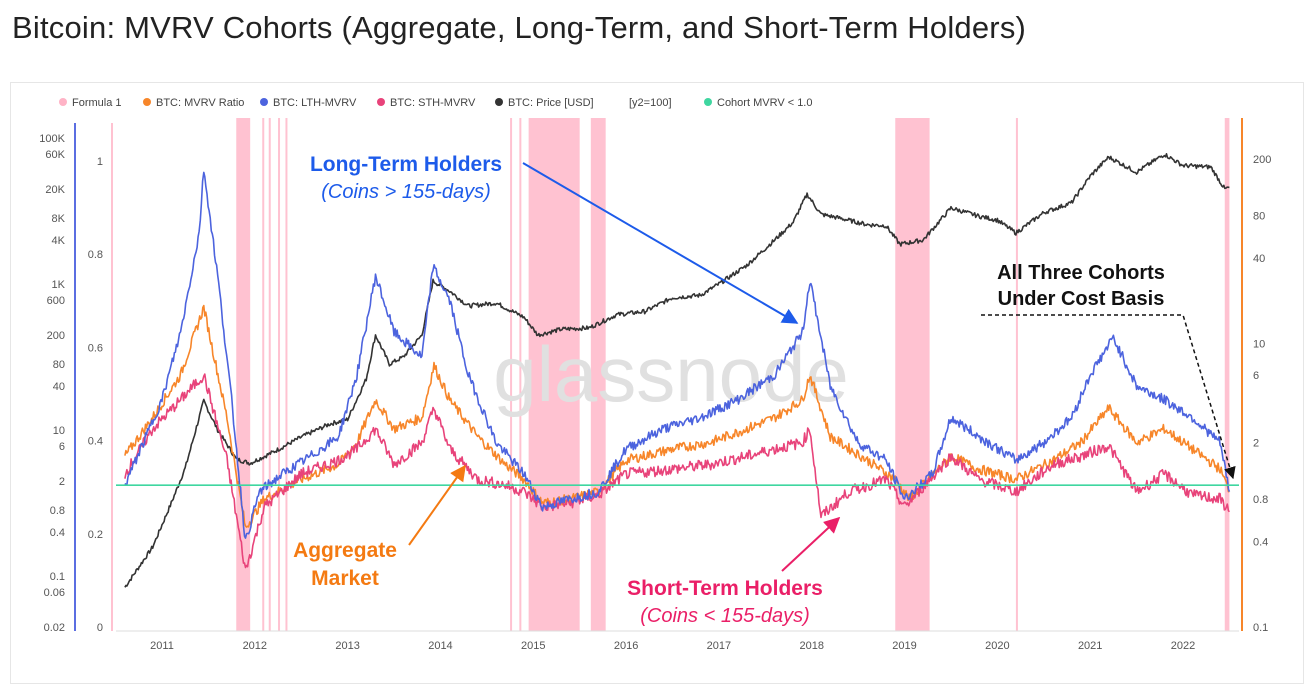  I want to click on legend-label: BTC: STH-MVRV, so click(433, 103).